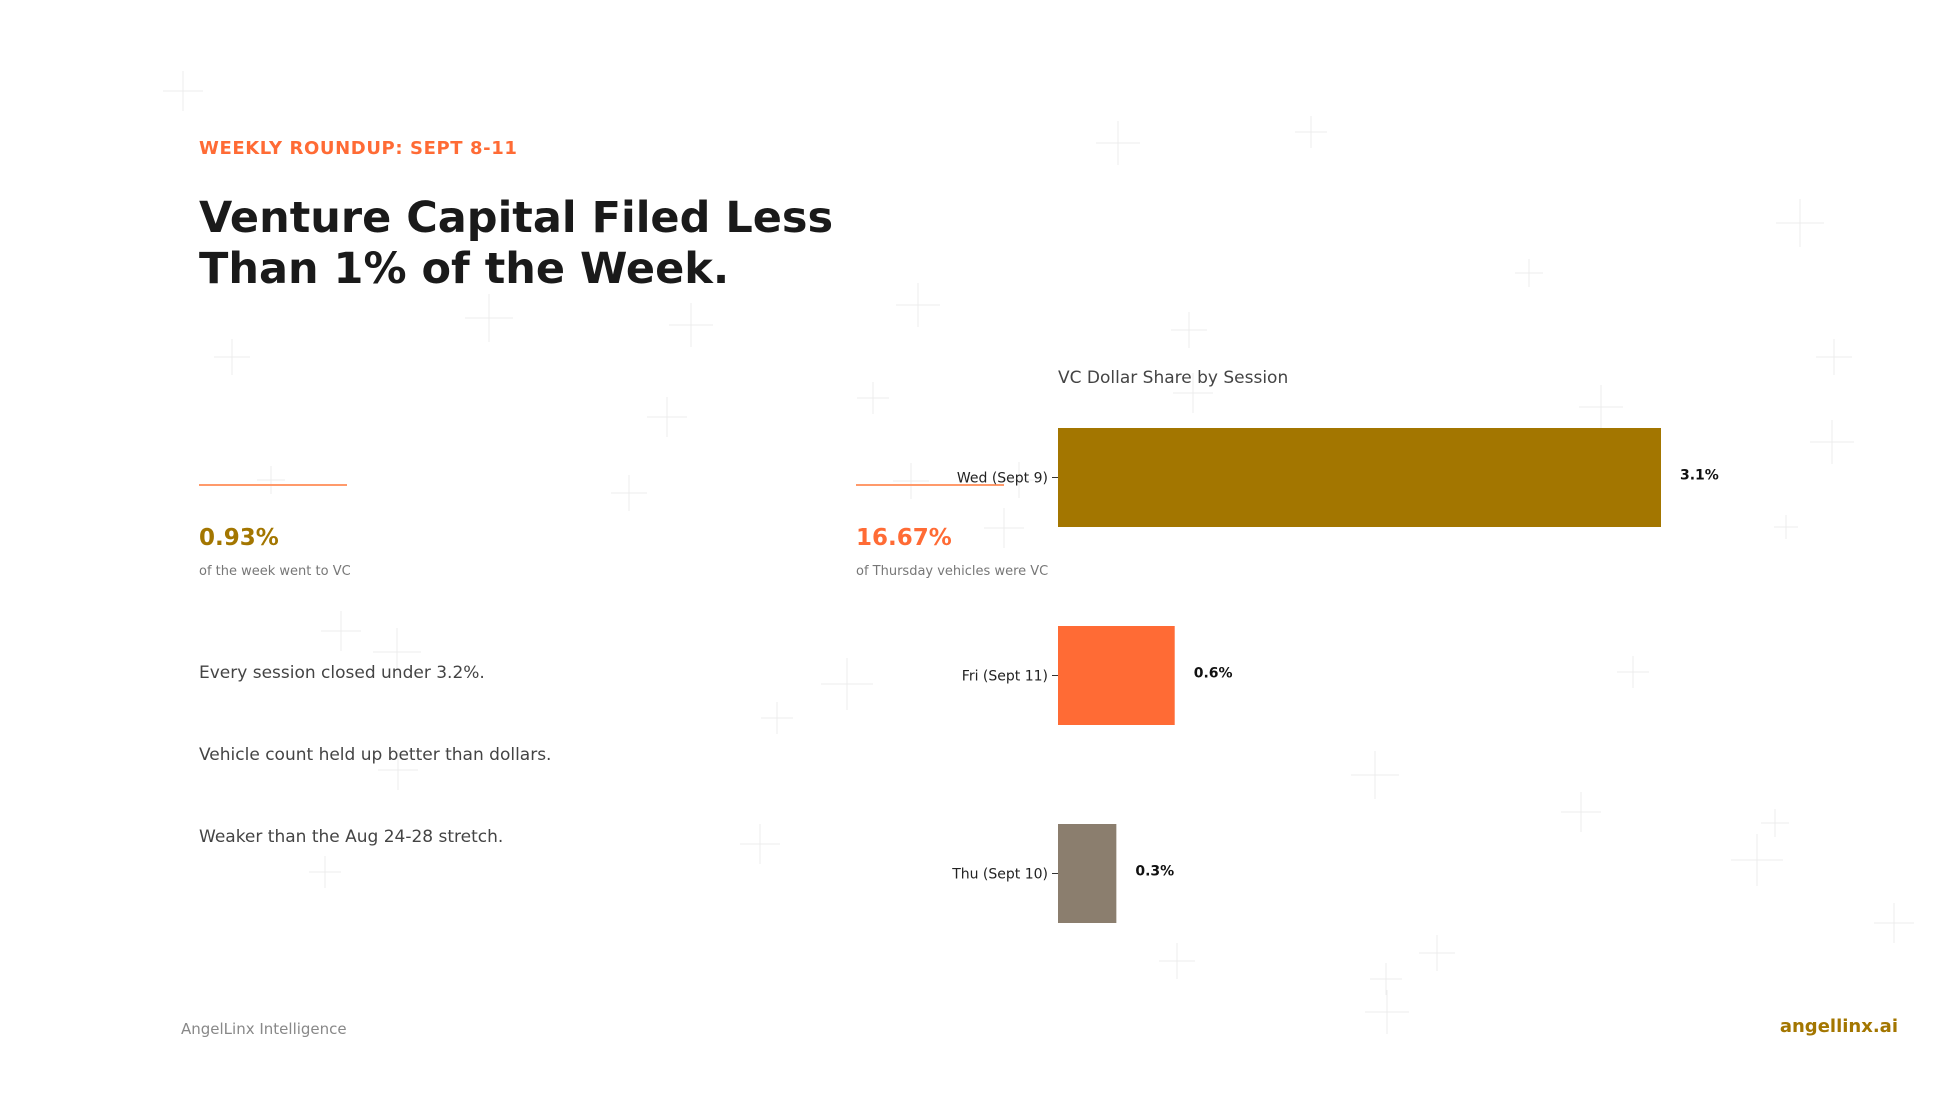 The width and height of the screenshot is (1940, 1100). I want to click on chart-title: VC Dollar Share by Session, so click(1173, 378).